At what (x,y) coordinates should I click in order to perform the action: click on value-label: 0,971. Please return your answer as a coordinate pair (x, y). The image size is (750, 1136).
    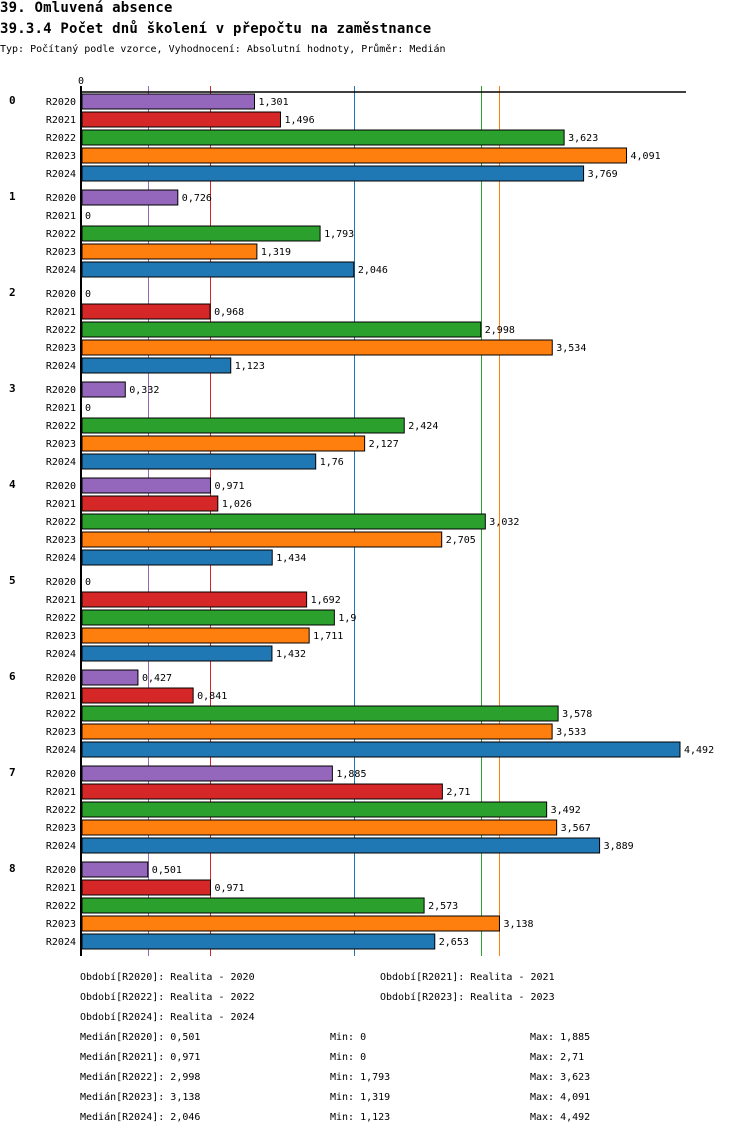
    Looking at the image, I should click on (229, 888).